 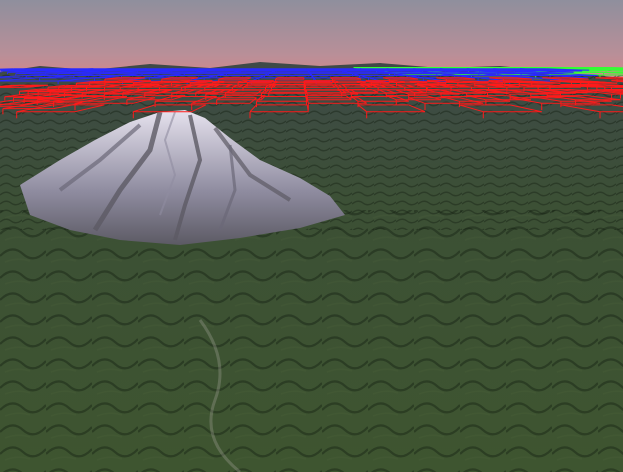 I want to click on snow-mountain, so click(x=182, y=177).